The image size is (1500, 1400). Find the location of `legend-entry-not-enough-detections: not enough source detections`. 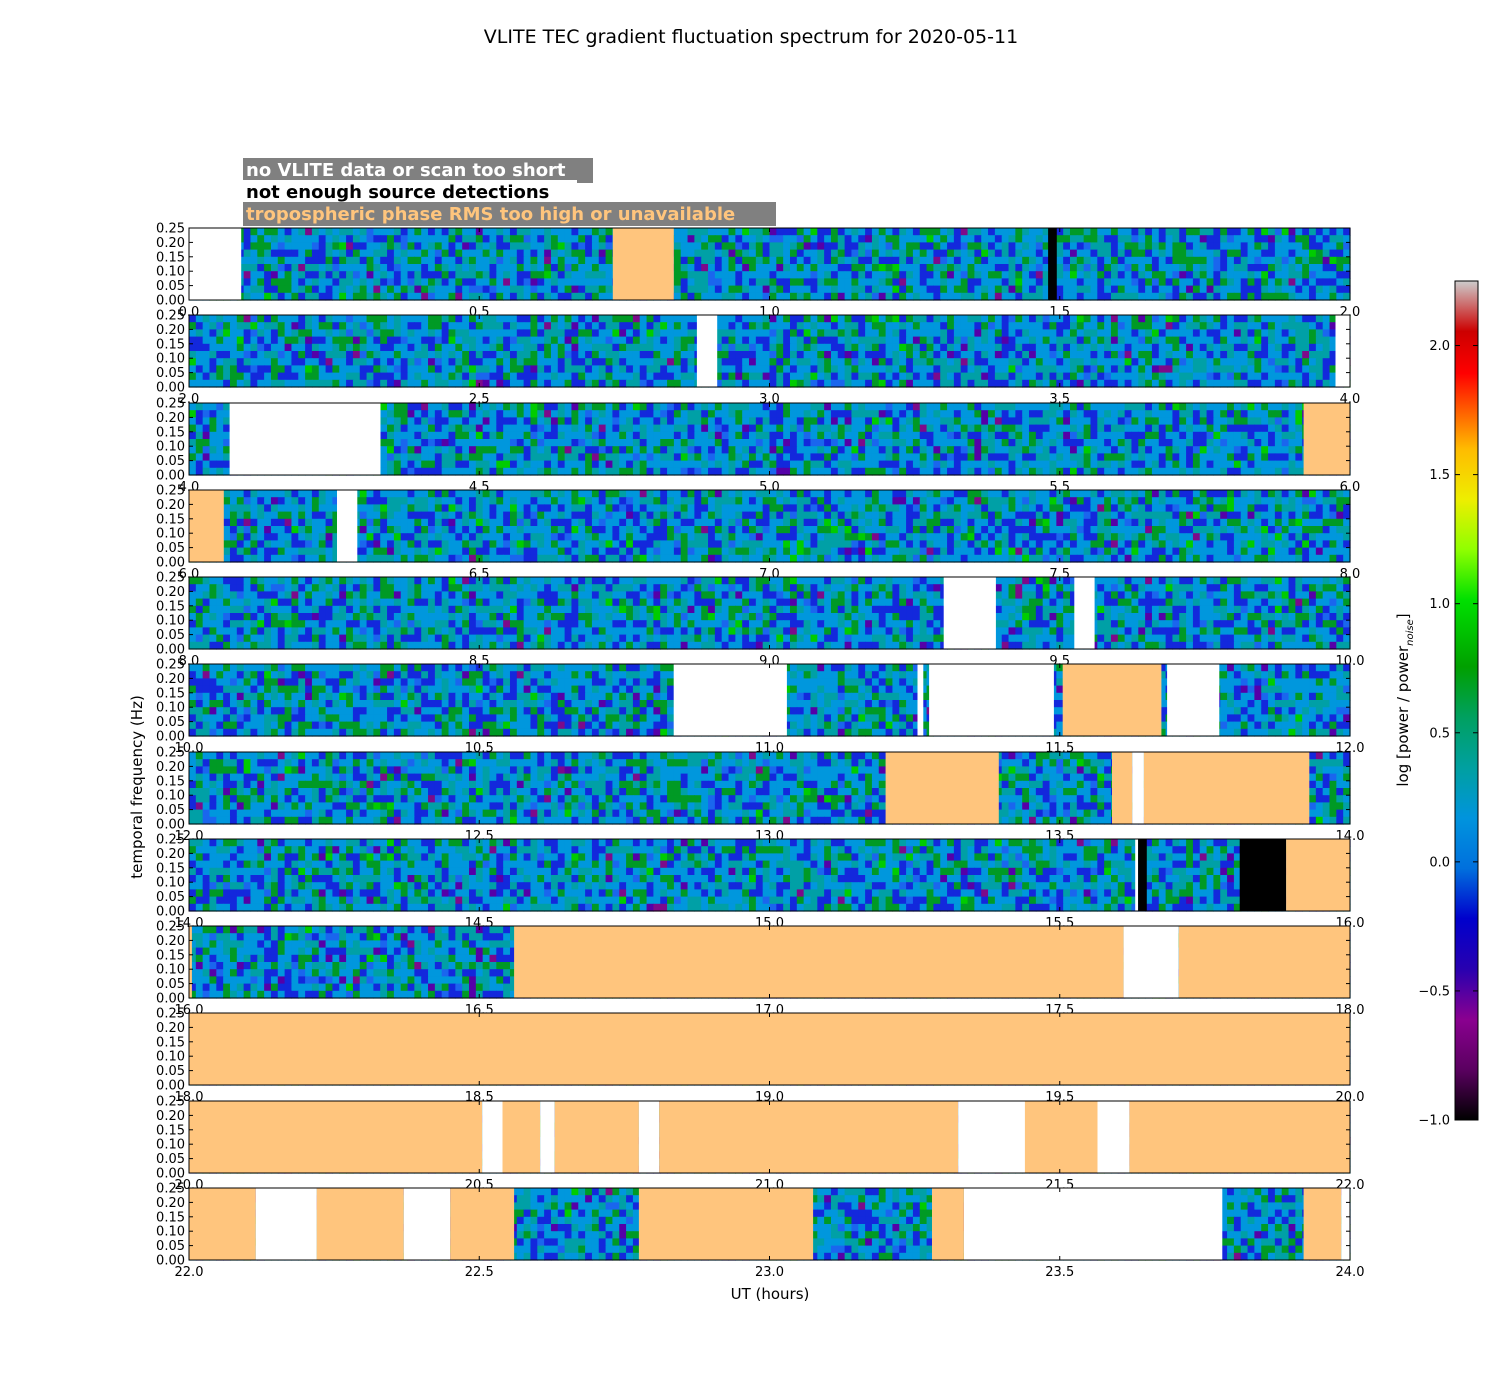

legend-entry-not-enough-detections: not enough source detections is located at coordinates (397, 192).